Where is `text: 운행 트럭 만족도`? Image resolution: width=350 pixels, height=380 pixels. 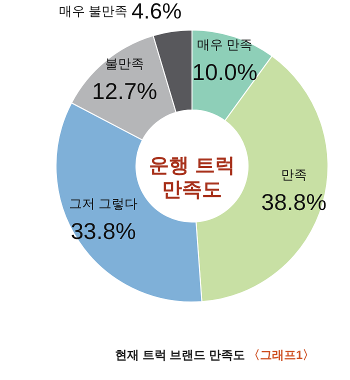 text: 운행 트럭 만족도 is located at coordinates (192, 178).